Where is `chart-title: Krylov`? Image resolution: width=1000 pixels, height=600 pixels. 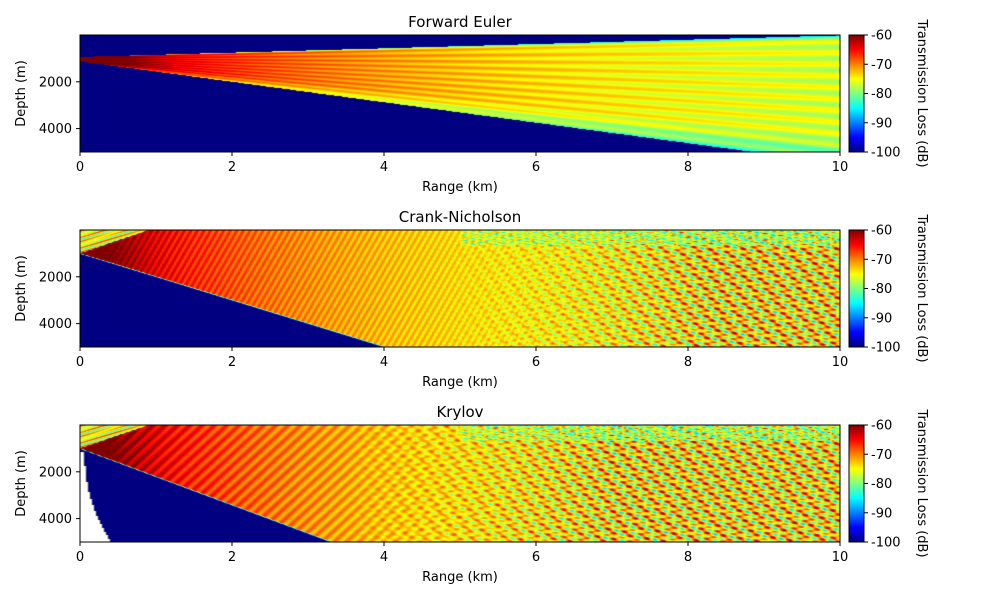 chart-title: Krylov is located at coordinates (459, 412).